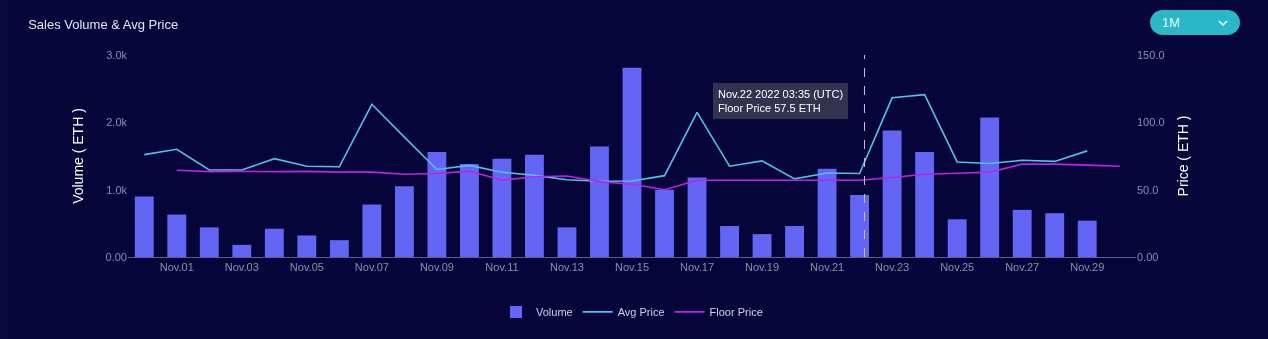  What do you see at coordinates (1182, 156) in the screenshot?
I see `y2-axis-title: Price ( ETH )` at bounding box center [1182, 156].